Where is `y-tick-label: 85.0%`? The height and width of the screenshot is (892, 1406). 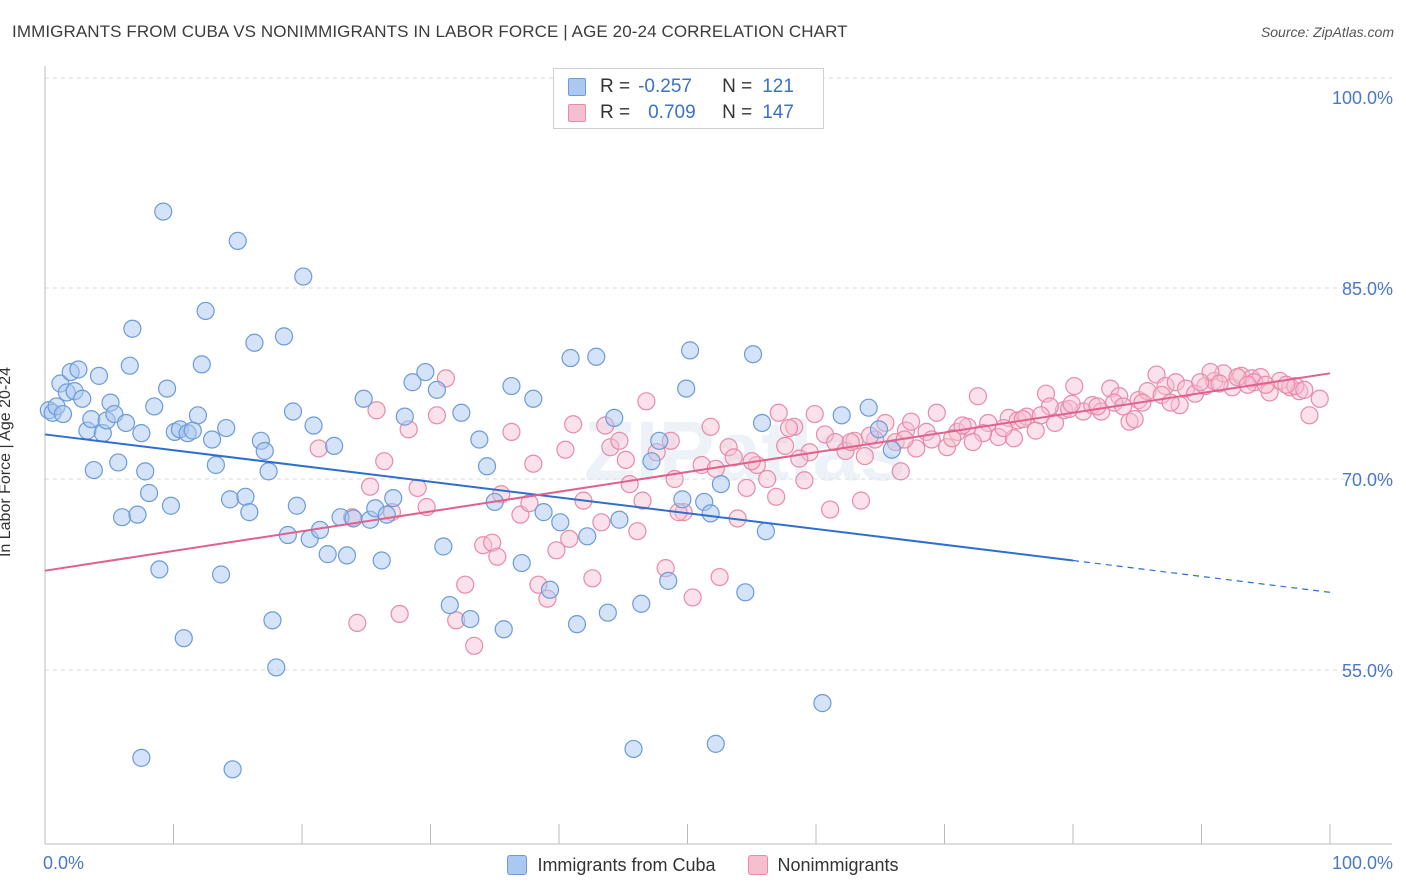
y-tick-label: 85.0% is located at coordinates (1367, 289).